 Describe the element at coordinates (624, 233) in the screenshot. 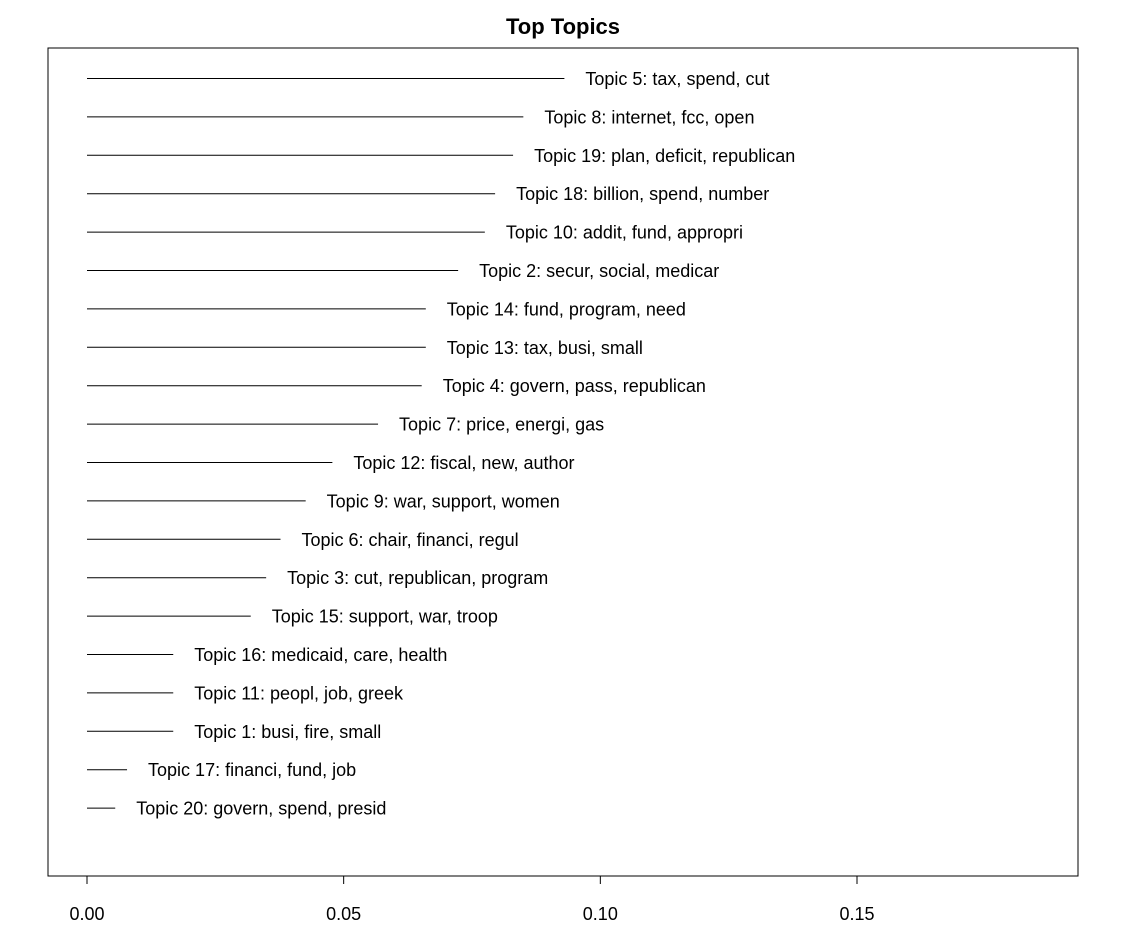

I see `topic-label: Topic 10: addit, fund, appropri` at that location.